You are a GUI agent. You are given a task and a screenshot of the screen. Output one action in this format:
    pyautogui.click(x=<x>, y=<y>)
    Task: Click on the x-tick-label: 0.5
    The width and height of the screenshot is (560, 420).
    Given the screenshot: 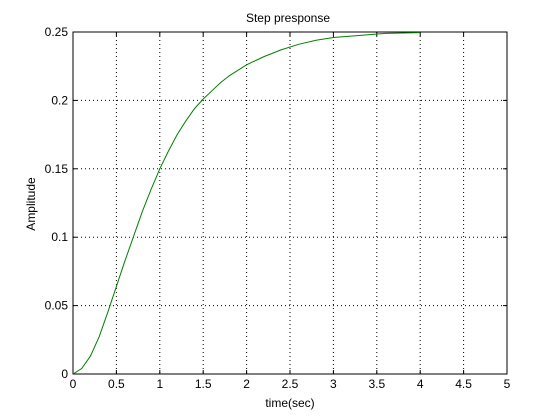 What is the action you would take?
    pyautogui.click(x=116, y=384)
    